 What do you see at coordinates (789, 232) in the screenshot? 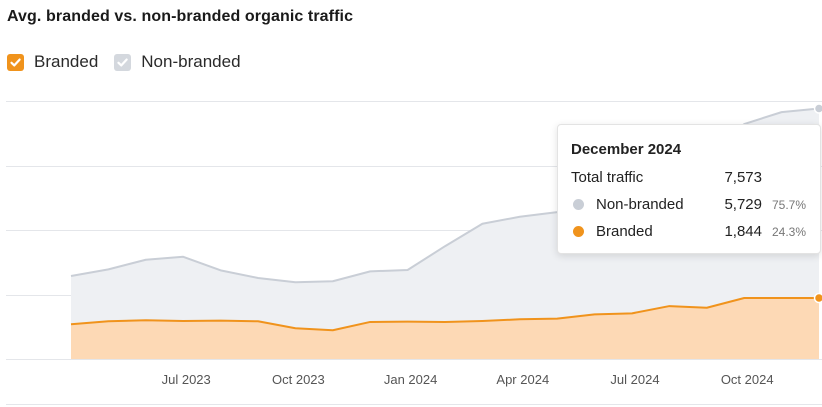
I see `tooltip-branded-pct: 24.3%` at bounding box center [789, 232].